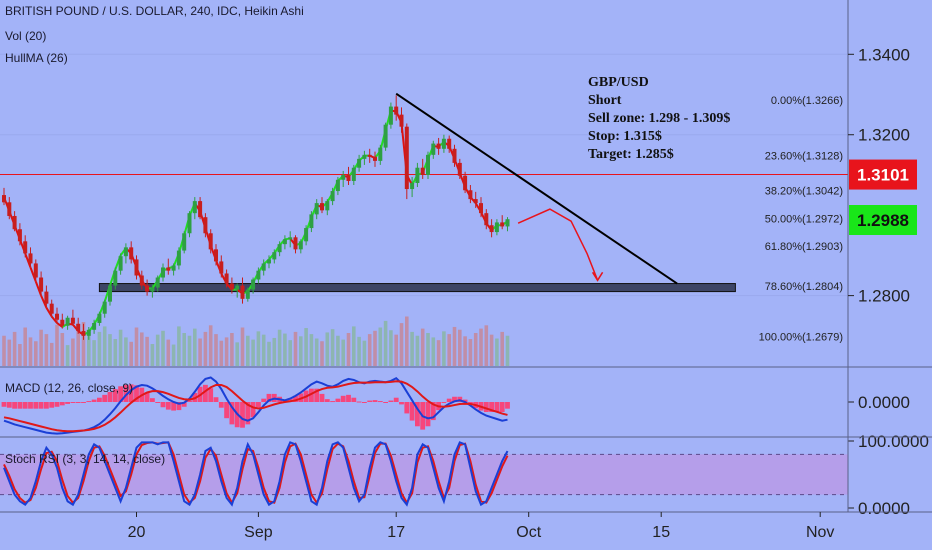 The image size is (932, 550). What do you see at coordinates (884, 508) in the screenshot?
I see `rsi-tick-label: 0.0000` at bounding box center [884, 508].